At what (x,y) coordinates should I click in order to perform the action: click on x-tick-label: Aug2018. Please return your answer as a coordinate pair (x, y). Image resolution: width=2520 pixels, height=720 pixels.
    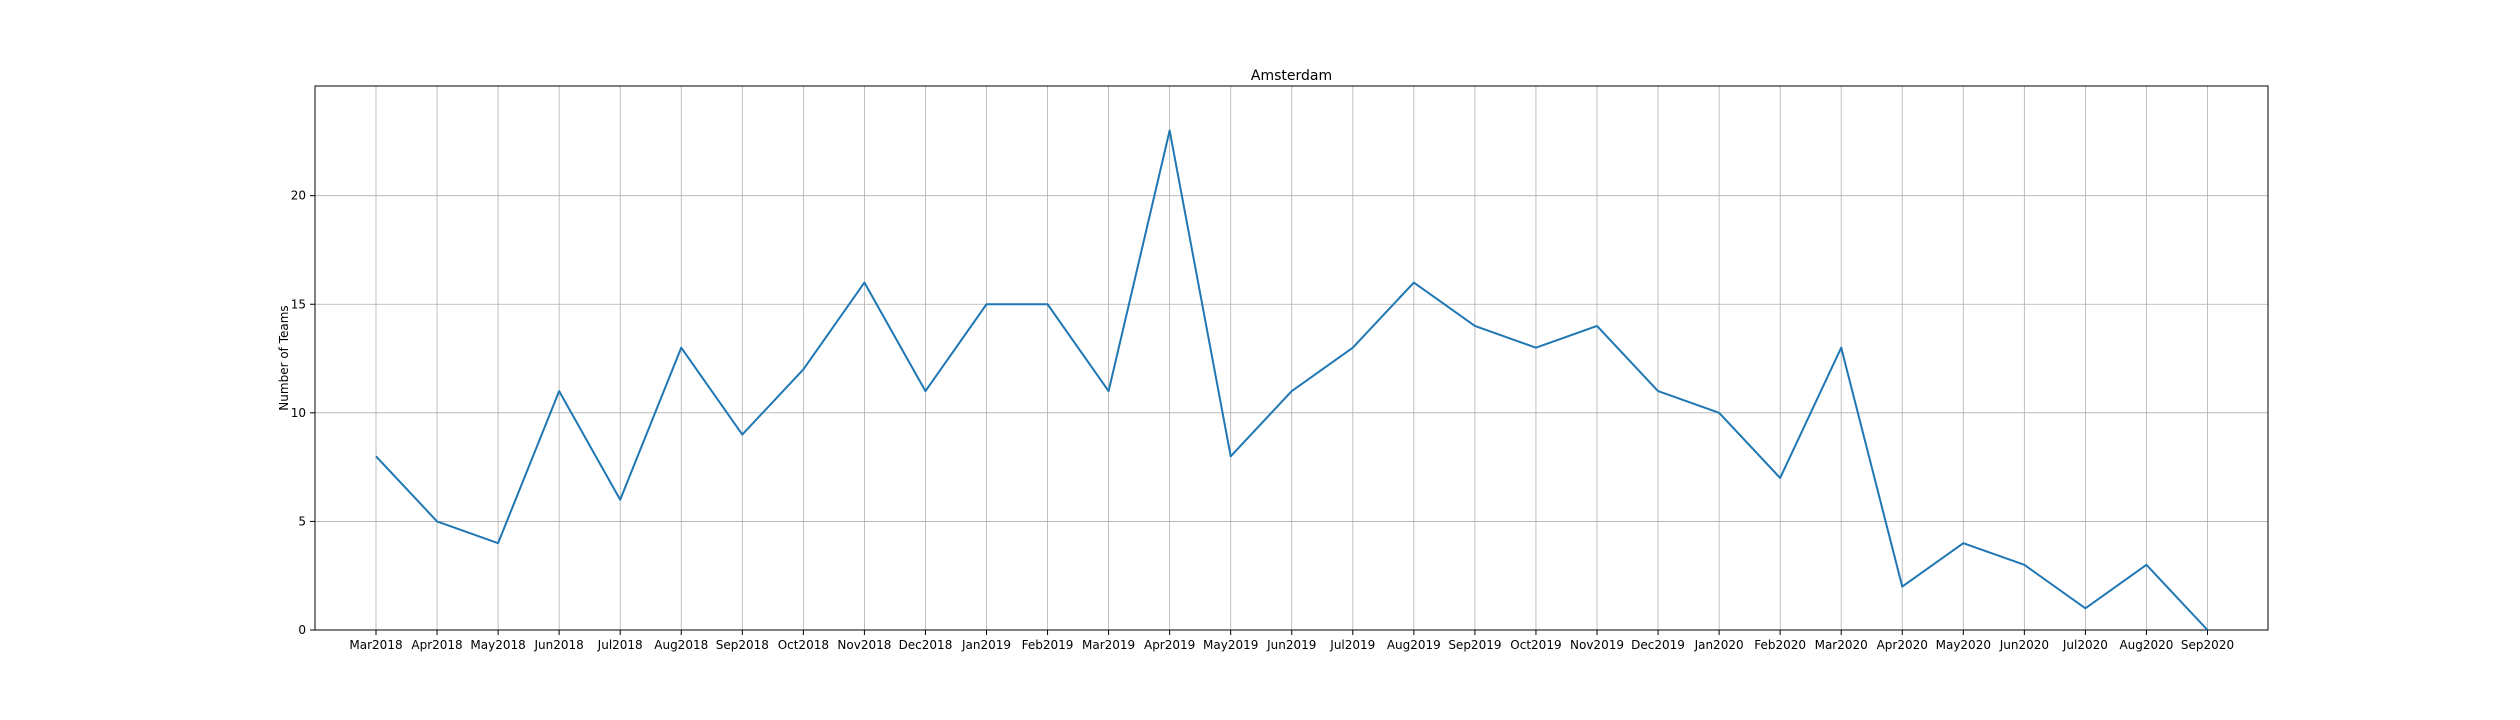
    Looking at the image, I should click on (681, 645).